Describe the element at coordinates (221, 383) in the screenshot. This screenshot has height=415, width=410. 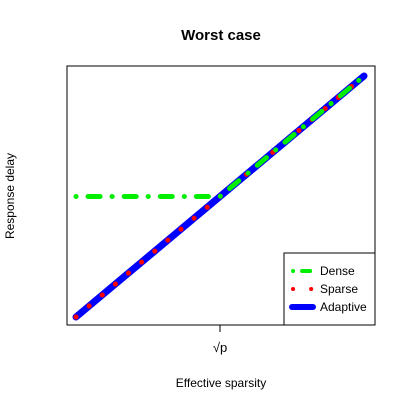
I see `x-axis-label: Effective sparsity` at that location.